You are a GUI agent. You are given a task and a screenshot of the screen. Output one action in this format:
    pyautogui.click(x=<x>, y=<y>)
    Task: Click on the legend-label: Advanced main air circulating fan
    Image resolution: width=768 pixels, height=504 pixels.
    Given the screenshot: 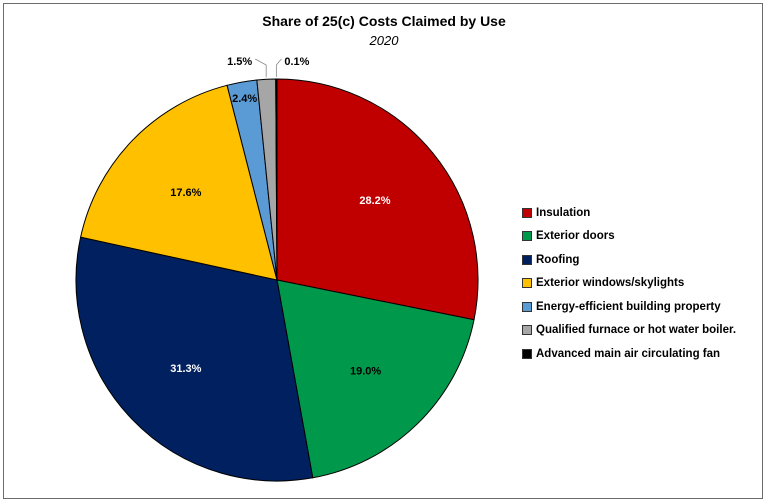 What is the action you would take?
    pyautogui.click(x=628, y=353)
    